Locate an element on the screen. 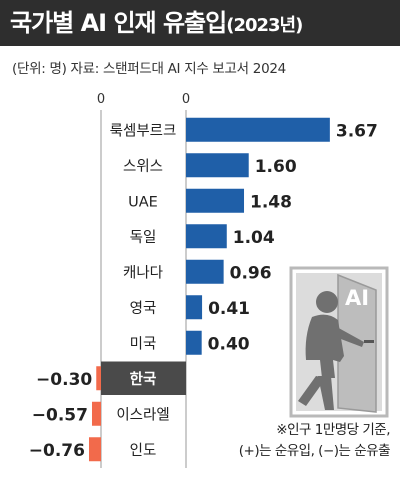 This screenshot has width=400, height=485. category-label: 독일 is located at coordinates (143, 237).